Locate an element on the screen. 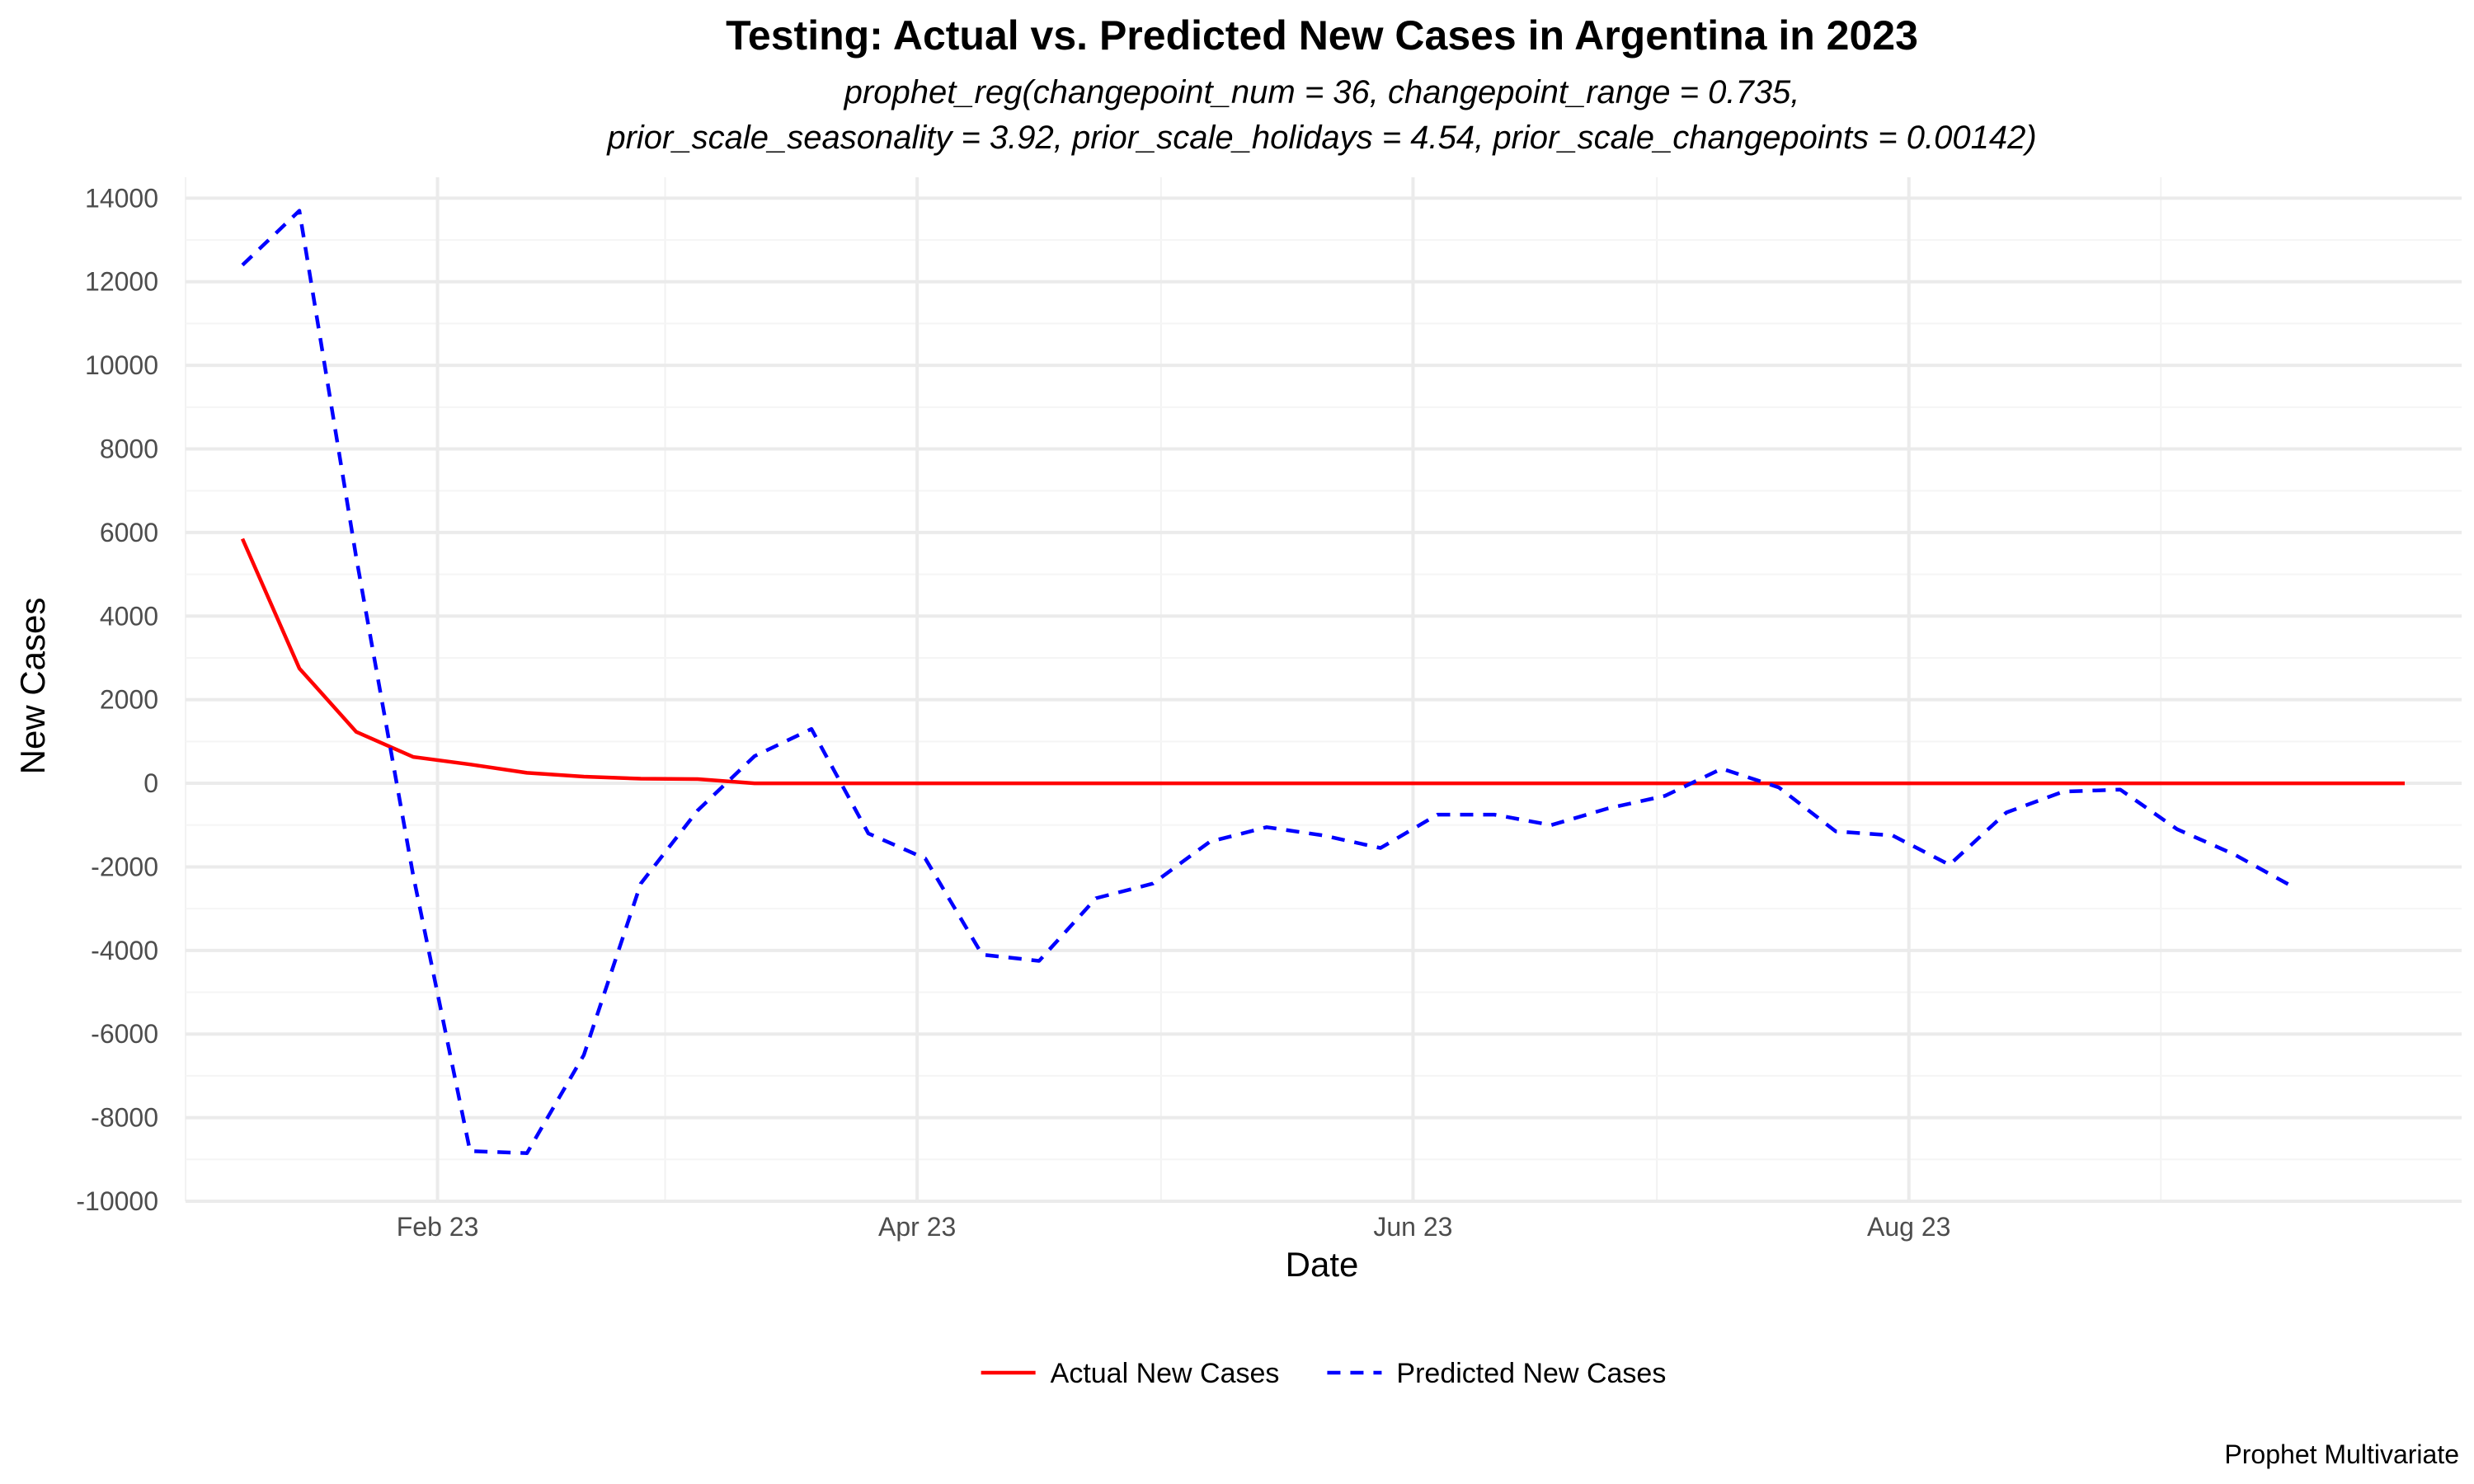 The width and height of the screenshot is (2474, 1484). y-tick-label: 14000 is located at coordinates (121, 198).